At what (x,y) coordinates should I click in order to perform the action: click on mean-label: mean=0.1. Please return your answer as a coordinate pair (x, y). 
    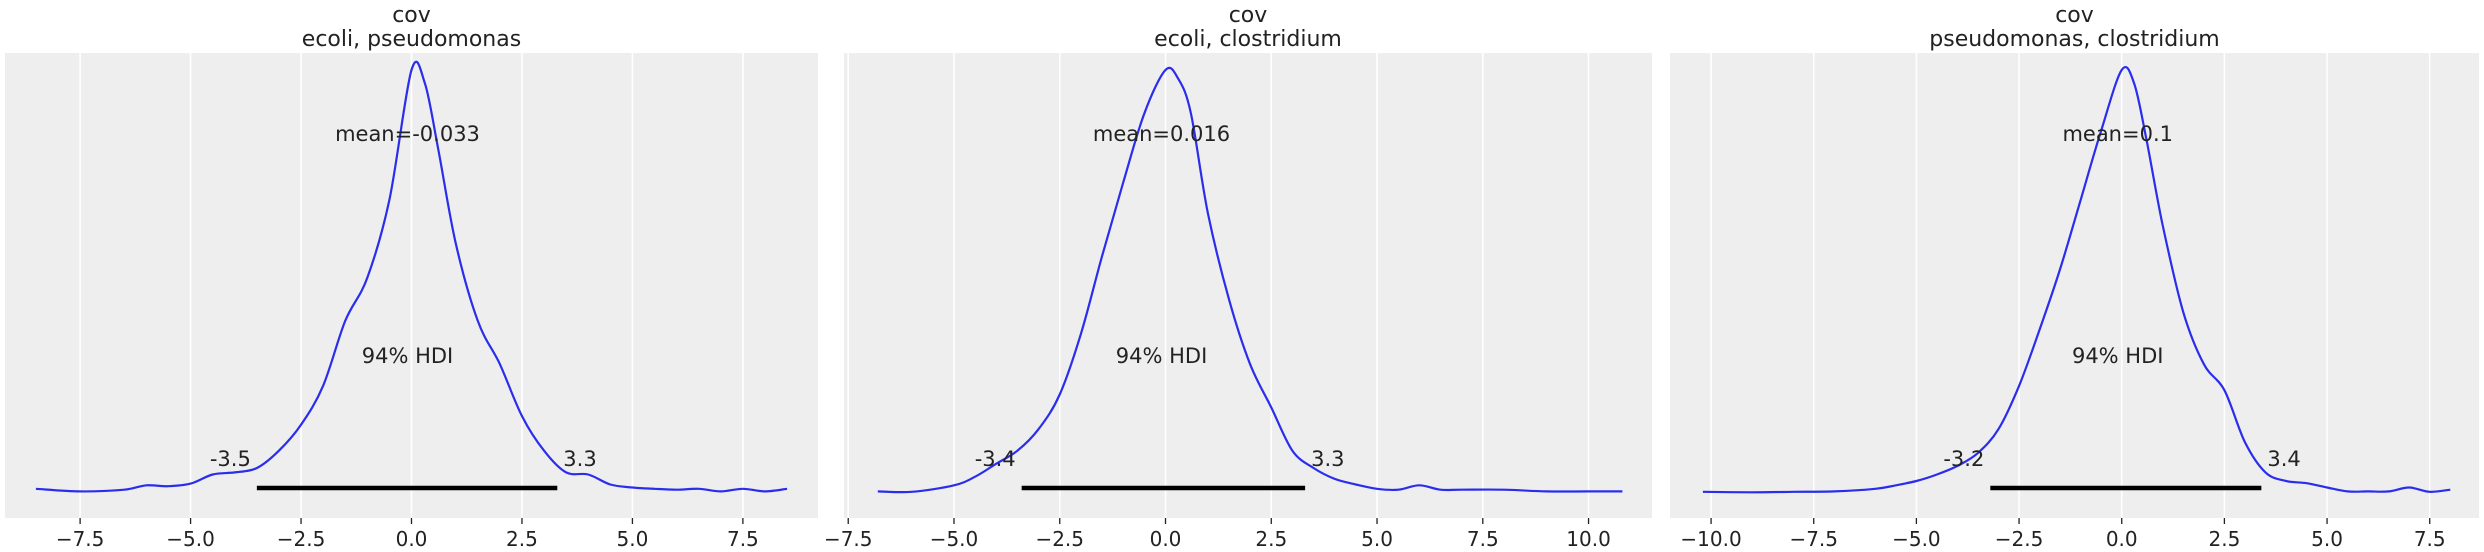
    Looking at the image, I should click on (2117, 134).